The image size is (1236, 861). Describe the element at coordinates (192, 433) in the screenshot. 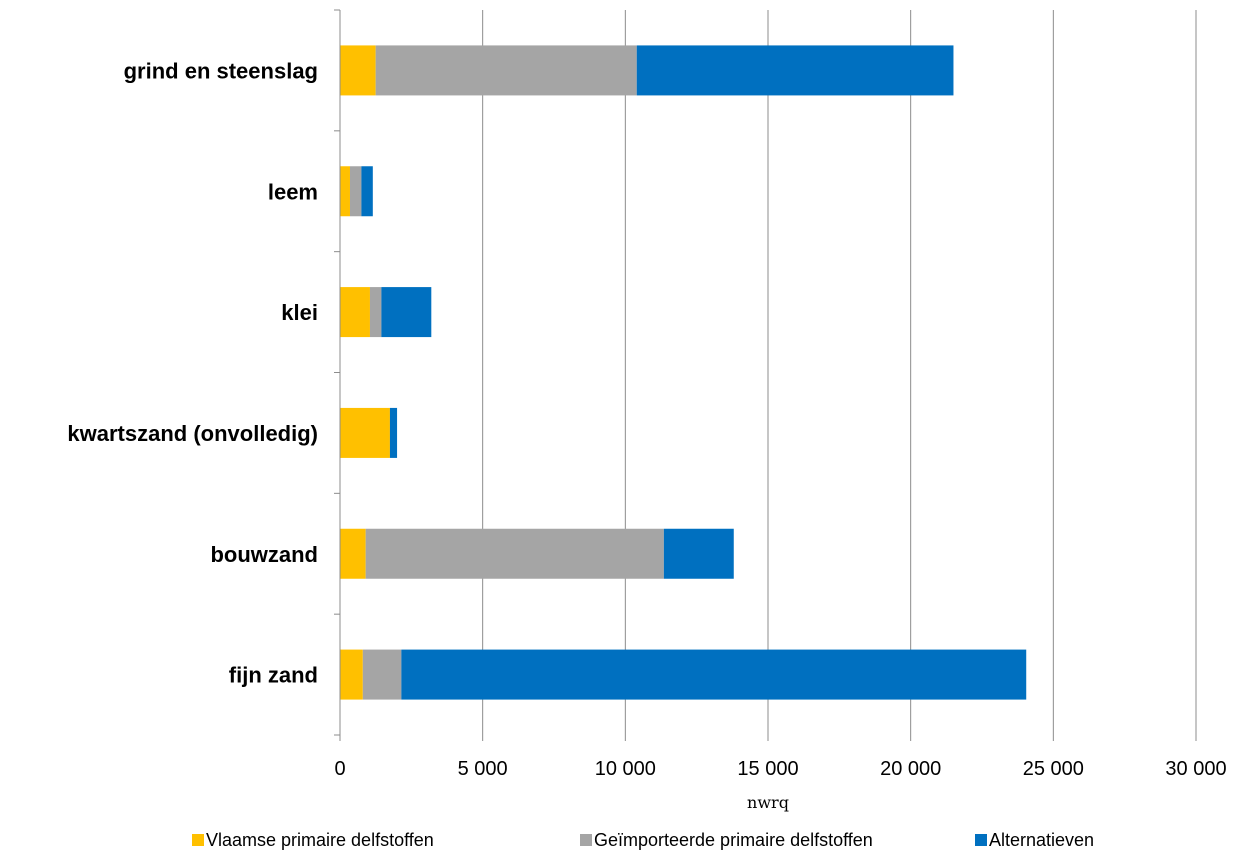

I see `category-label: kwartszand (onvolledig)` at that location.